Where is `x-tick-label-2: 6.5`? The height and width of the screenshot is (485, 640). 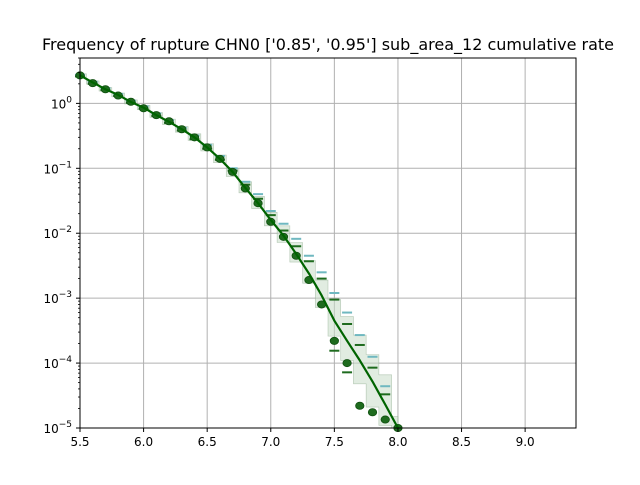
x-tick-label-2: 6.5 is located at coordinates (207, 442).